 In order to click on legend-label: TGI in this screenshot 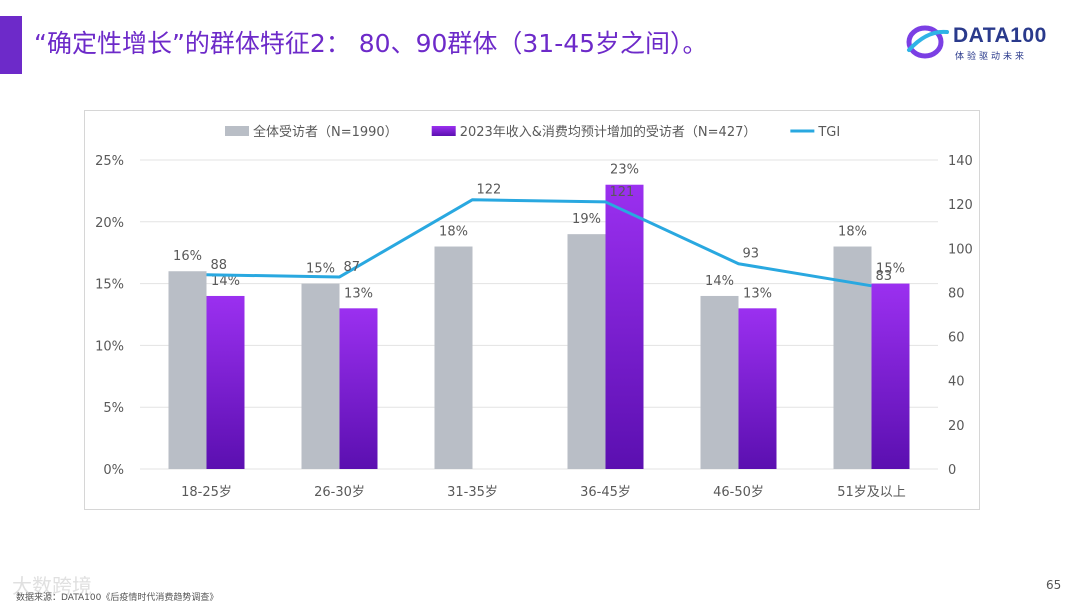, I will do `click(828, 132)`.